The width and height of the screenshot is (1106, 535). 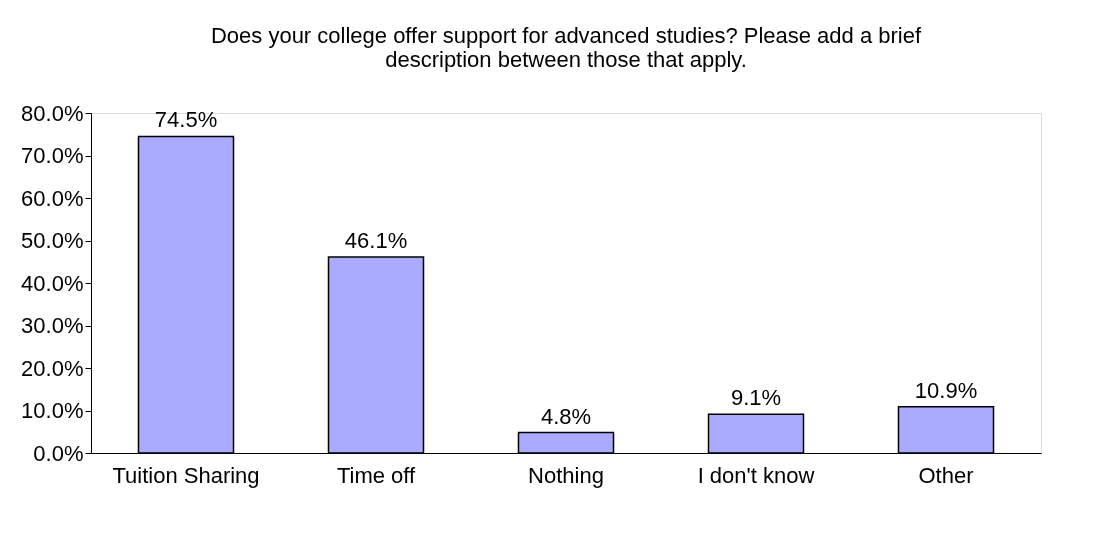 What do you see at coordinates (52, 410) in the screenshot?
I see `y-tick-label: 10.0%` at bounding box center [52, 410].